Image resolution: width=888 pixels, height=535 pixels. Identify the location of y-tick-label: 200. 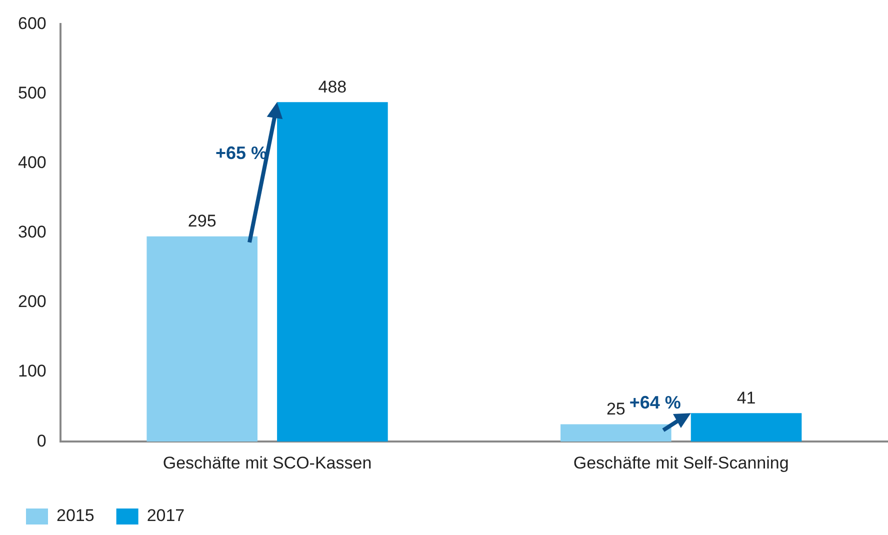
(32, 302).